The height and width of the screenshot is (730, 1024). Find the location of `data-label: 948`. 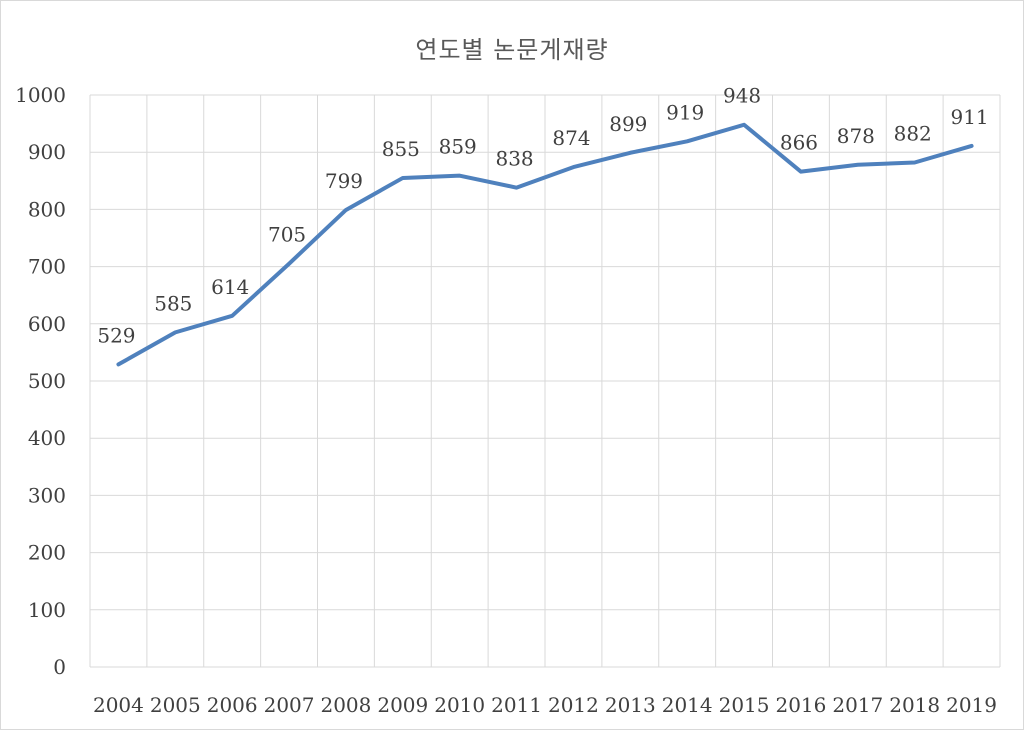

data-label: 948 is located at coordinates (742, 96).